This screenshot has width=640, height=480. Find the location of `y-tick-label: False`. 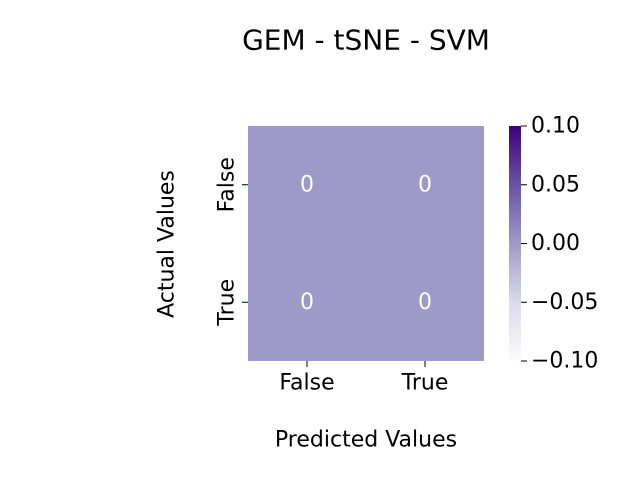

y-tick-label: False is located at coordinates (227, 184).